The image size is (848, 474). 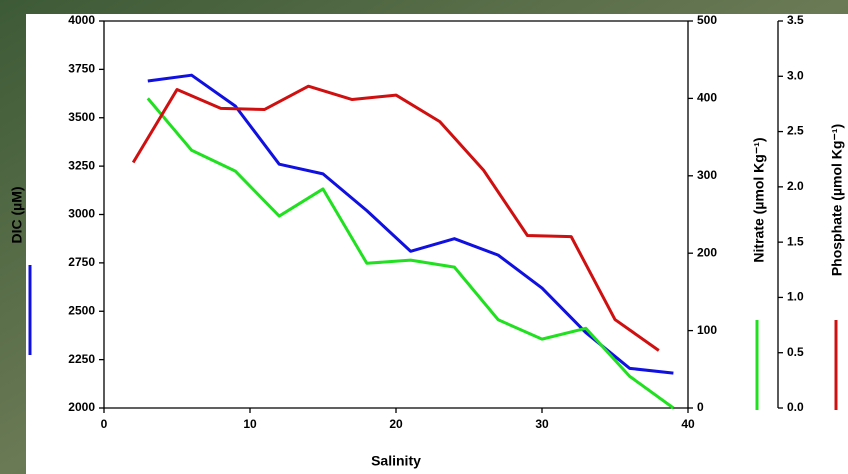 I want to click on y3-tick-label: 2.5, so click(x=795, y=131).